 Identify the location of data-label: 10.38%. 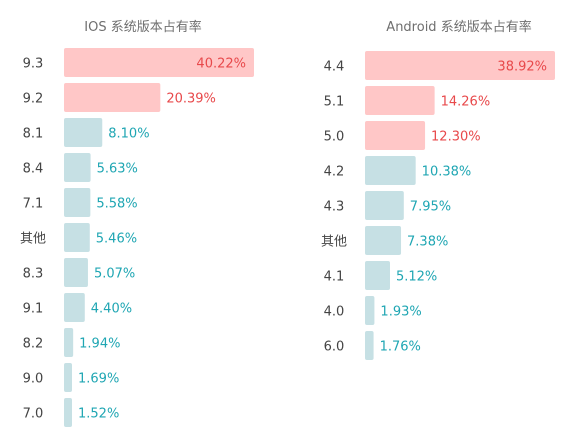
(447, 172).